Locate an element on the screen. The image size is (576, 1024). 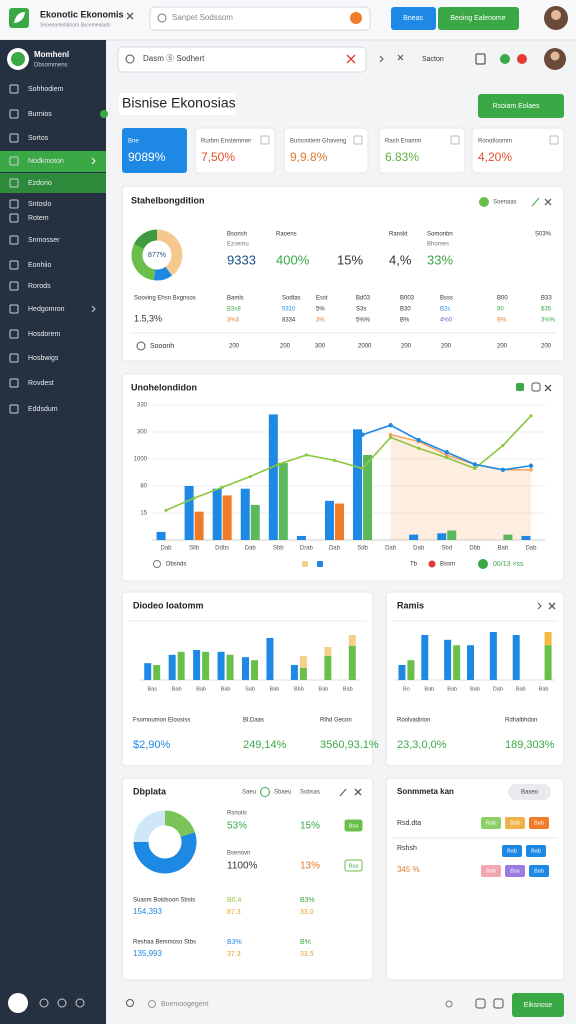
table-cell: 5% is located at coordinates (320, 310).